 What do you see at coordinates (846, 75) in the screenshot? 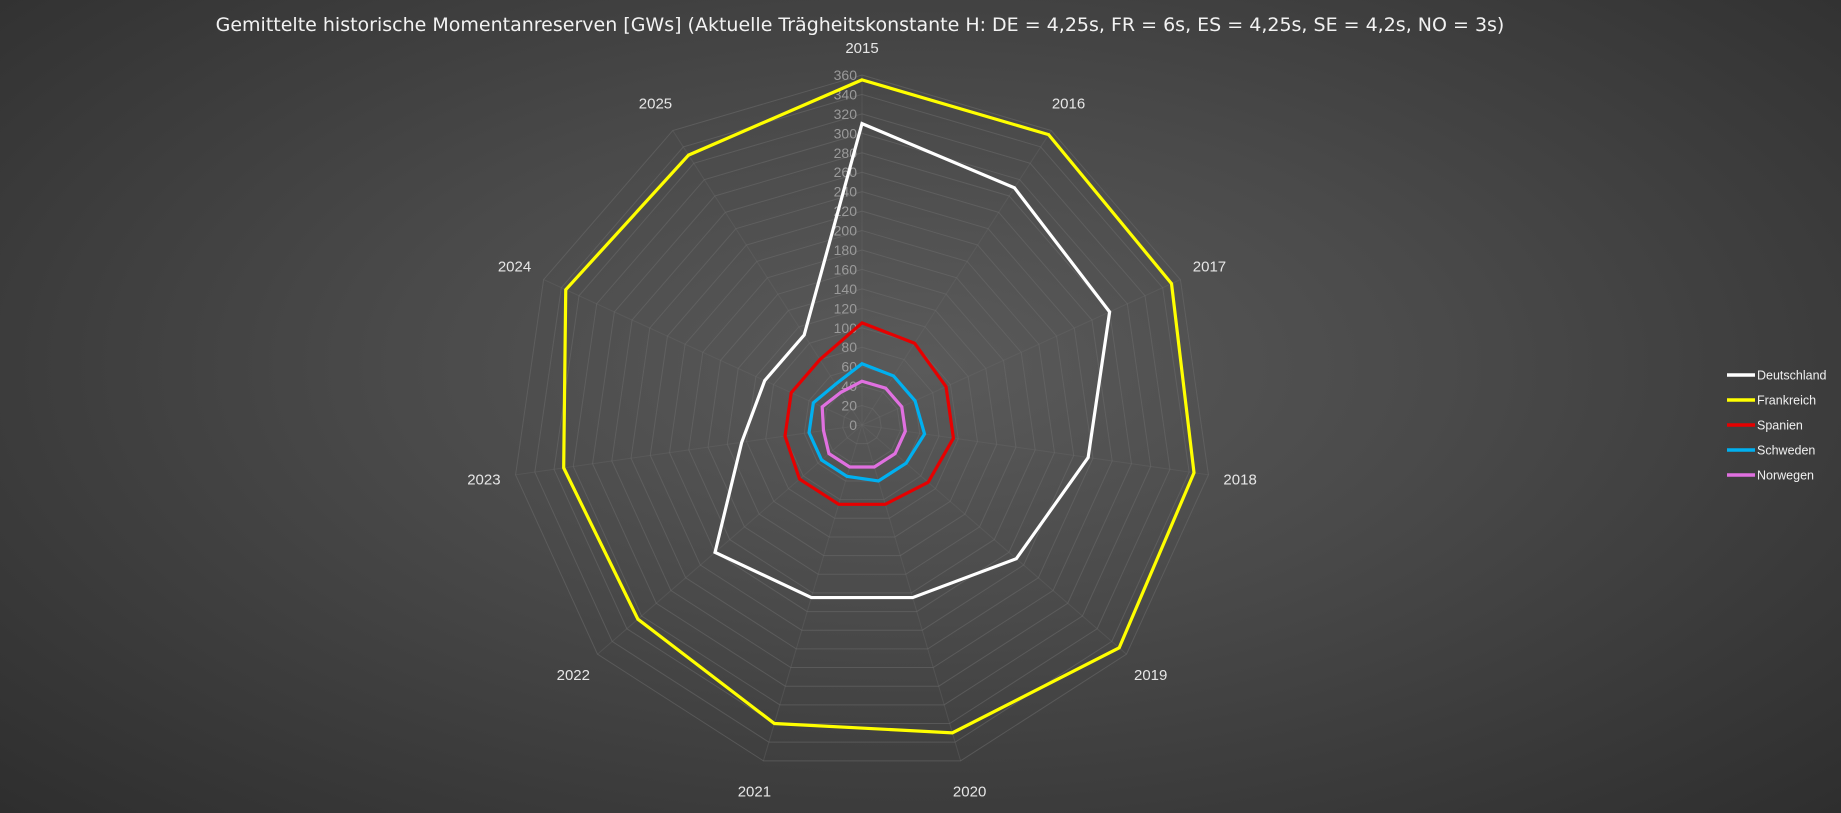
I see `radial-tick-label: 360` at bounding box center [846, 75].